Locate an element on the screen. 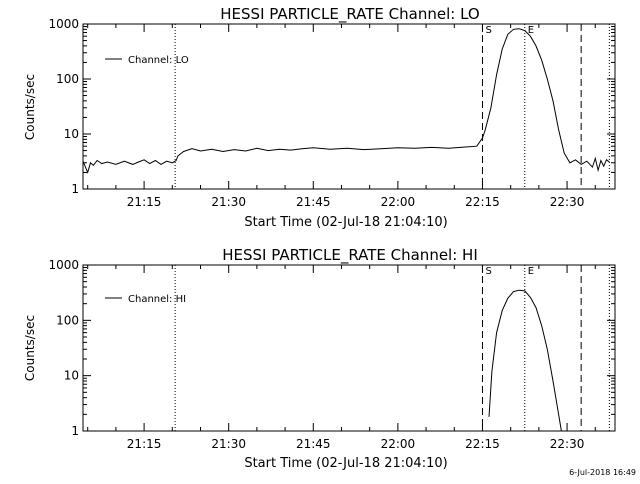  x-axis-label-hi: Start Time (02-Jul-18 21:04:10) is located at coordinates (345, 463).